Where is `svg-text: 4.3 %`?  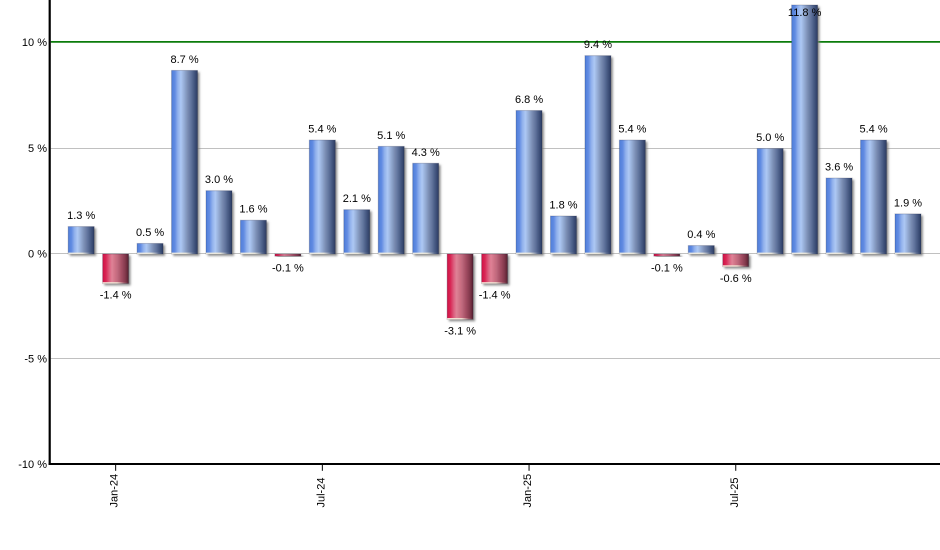 svg-text: 4.3 % is located at coordinates (426, 153).